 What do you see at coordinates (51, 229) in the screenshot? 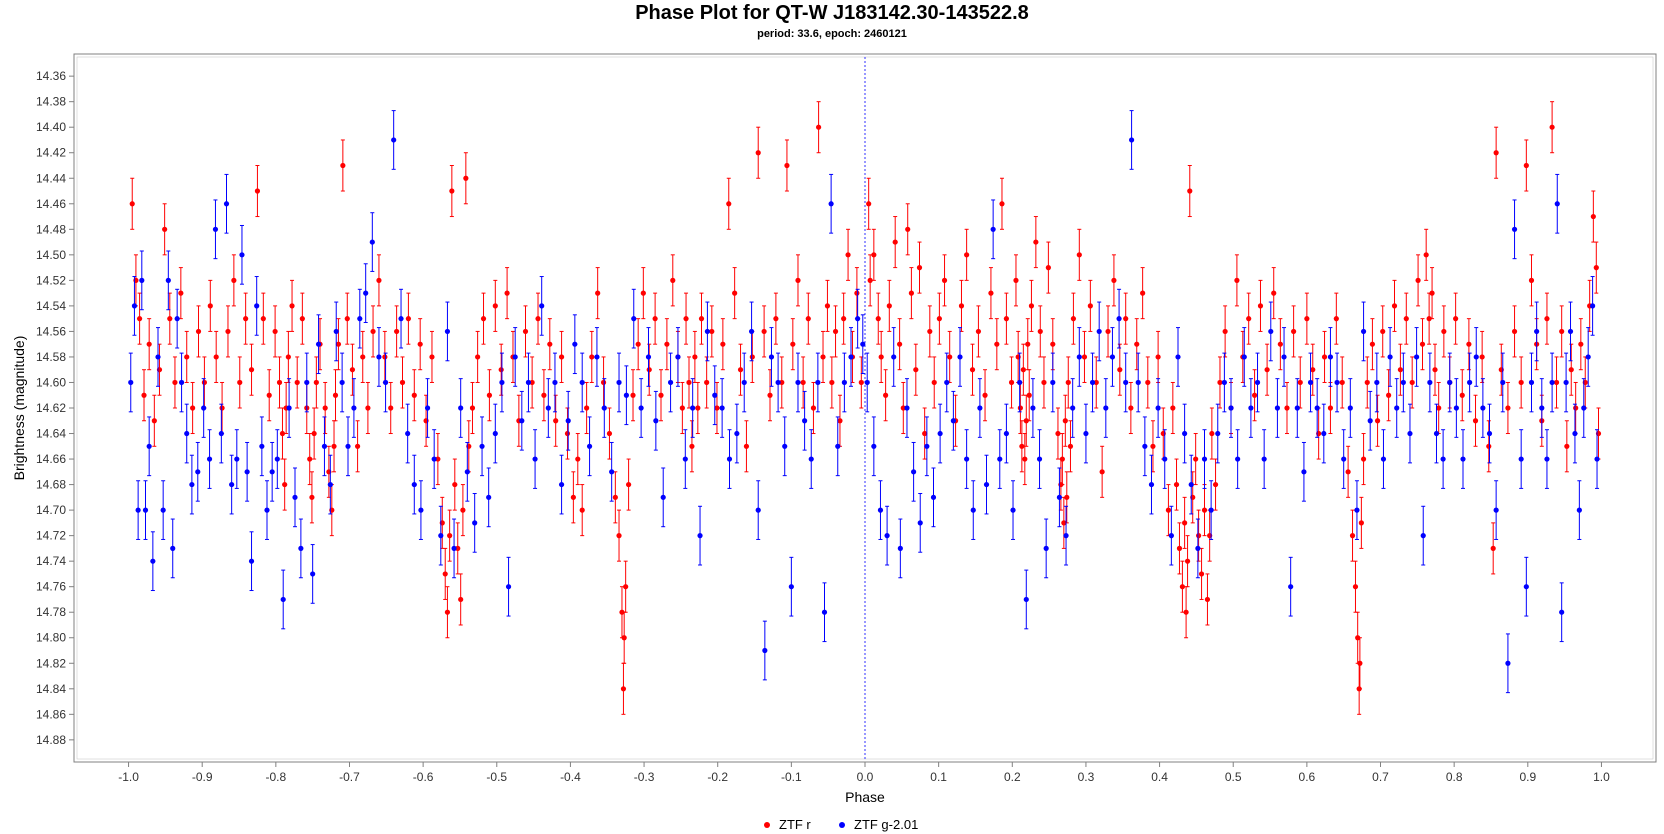
I see `y-tick-label: 14.48` at bounding box center [51, 229].